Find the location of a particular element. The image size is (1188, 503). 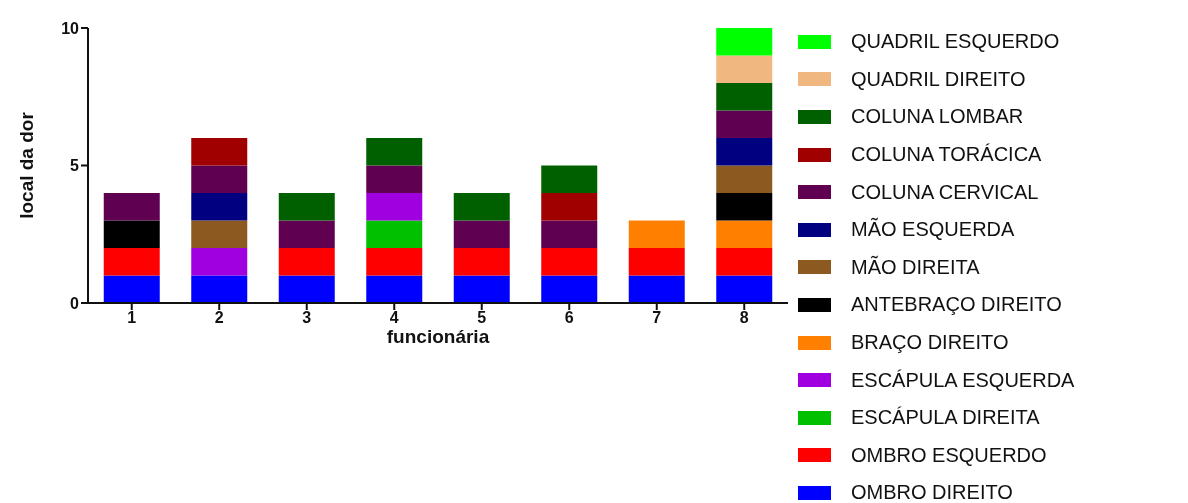

legend-label: ESCÁPULA ESQUERDA is located at coordinates (963, 380).